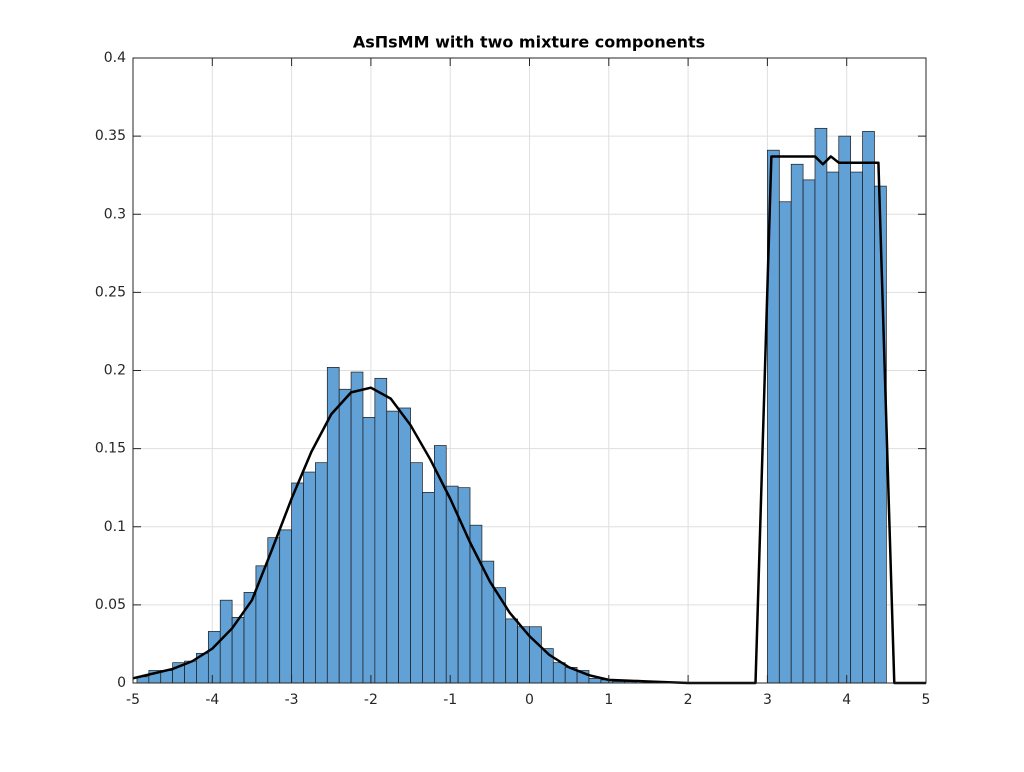 The image size is (1024, 772). What do you see at coordinates (110, 292) in the screenshot?
I see `y-tick-label: 0.25` at bounding box center [110, 292].